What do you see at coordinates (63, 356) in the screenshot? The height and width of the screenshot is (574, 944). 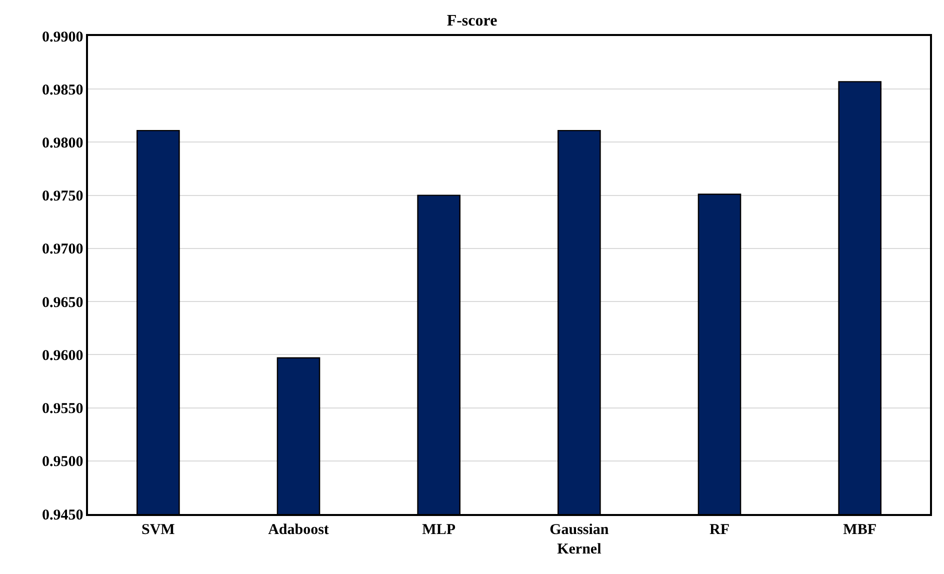 I see `y-tick-label: 0.9600` at bounding box center [63, 356].